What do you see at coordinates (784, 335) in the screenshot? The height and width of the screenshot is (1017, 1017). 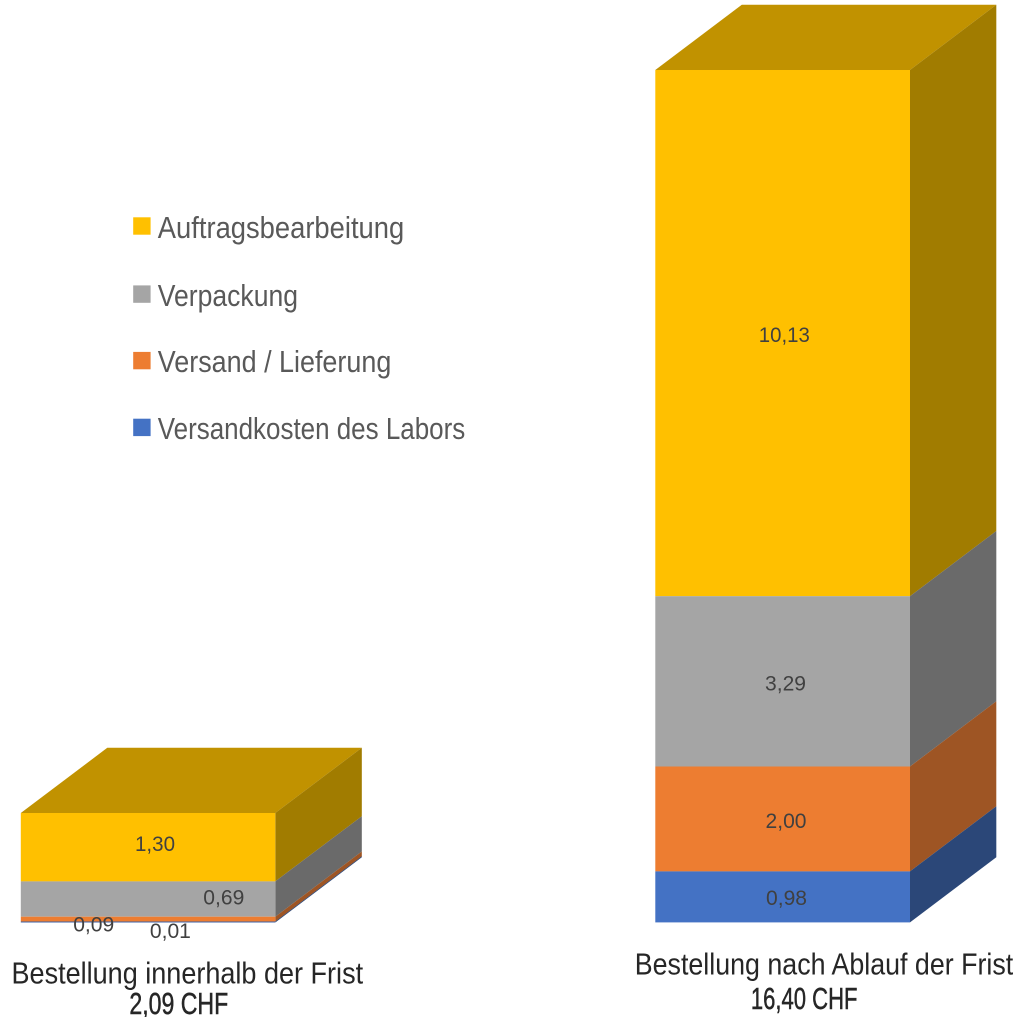 I see `svg-text: 10,13` at bounding box center [784, 335].